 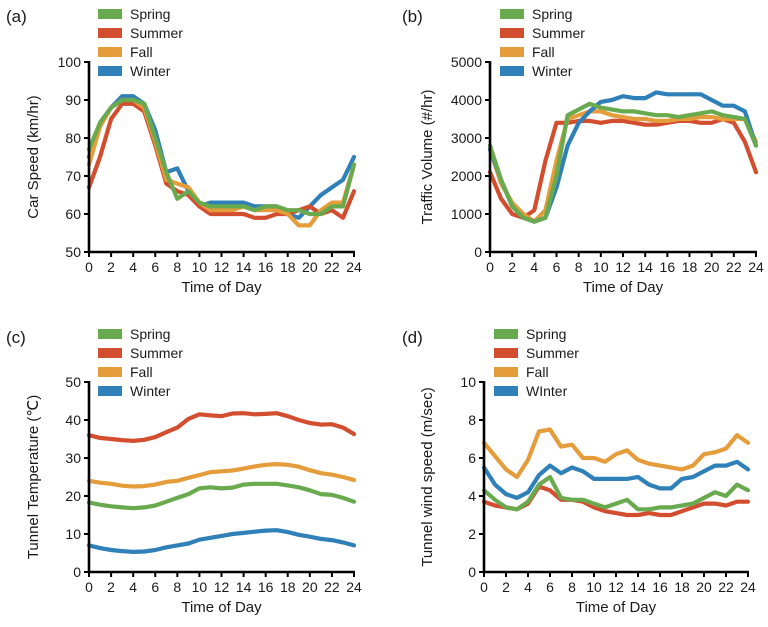 What do you see at coordinates (73, 214) in the screenshot?
I see `y-tick-label: 60` at bounding box center [73, 214].